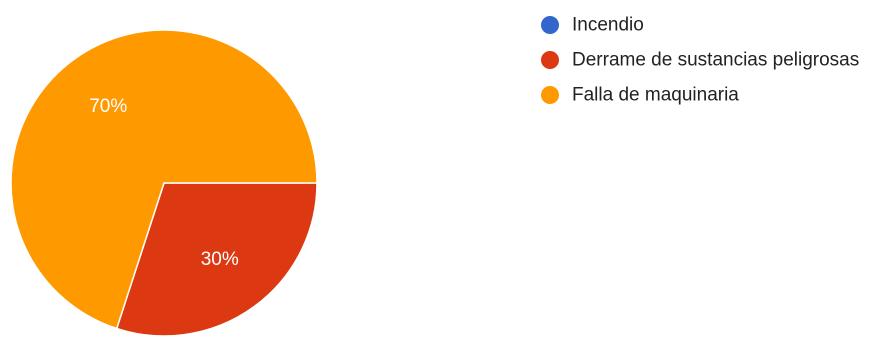  Describe the element at coordinates (220, 259) in the screenshot. I see `pie-label-derrame-de-sustancias-peligrosas: 30%` at that location.